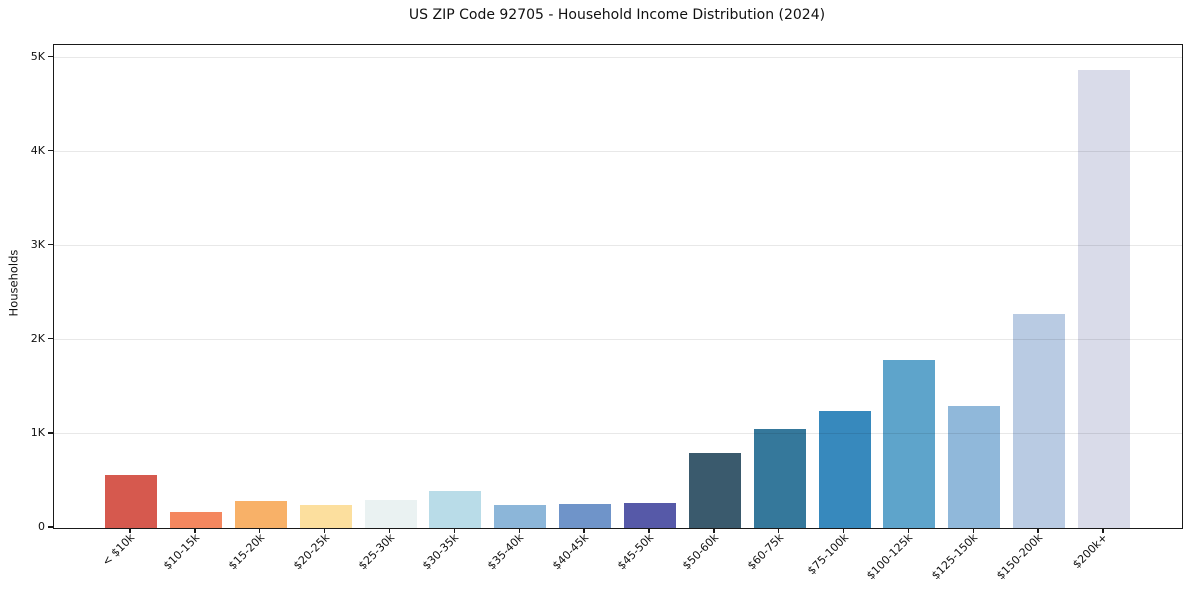 The height and width of the screenshot is (590, 1189). Describe the element at coordinates (844, 469) in the screenshot. I see `bar-75-100k` at that location.